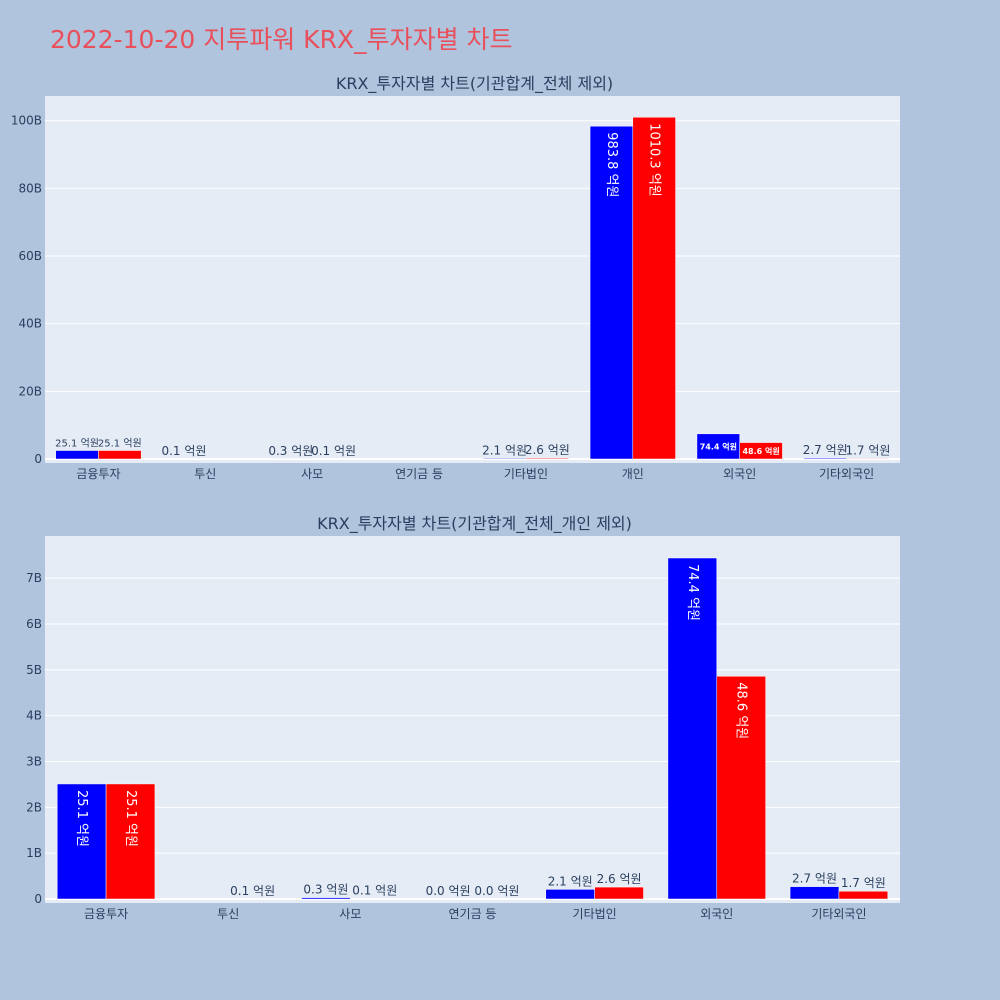  What do you see at coordinates (281, 39) in the screenshot?
I see `page-title: 2022-10-20 지투파워 KRX_투자자별 차트` at bounding box center [281, 39].